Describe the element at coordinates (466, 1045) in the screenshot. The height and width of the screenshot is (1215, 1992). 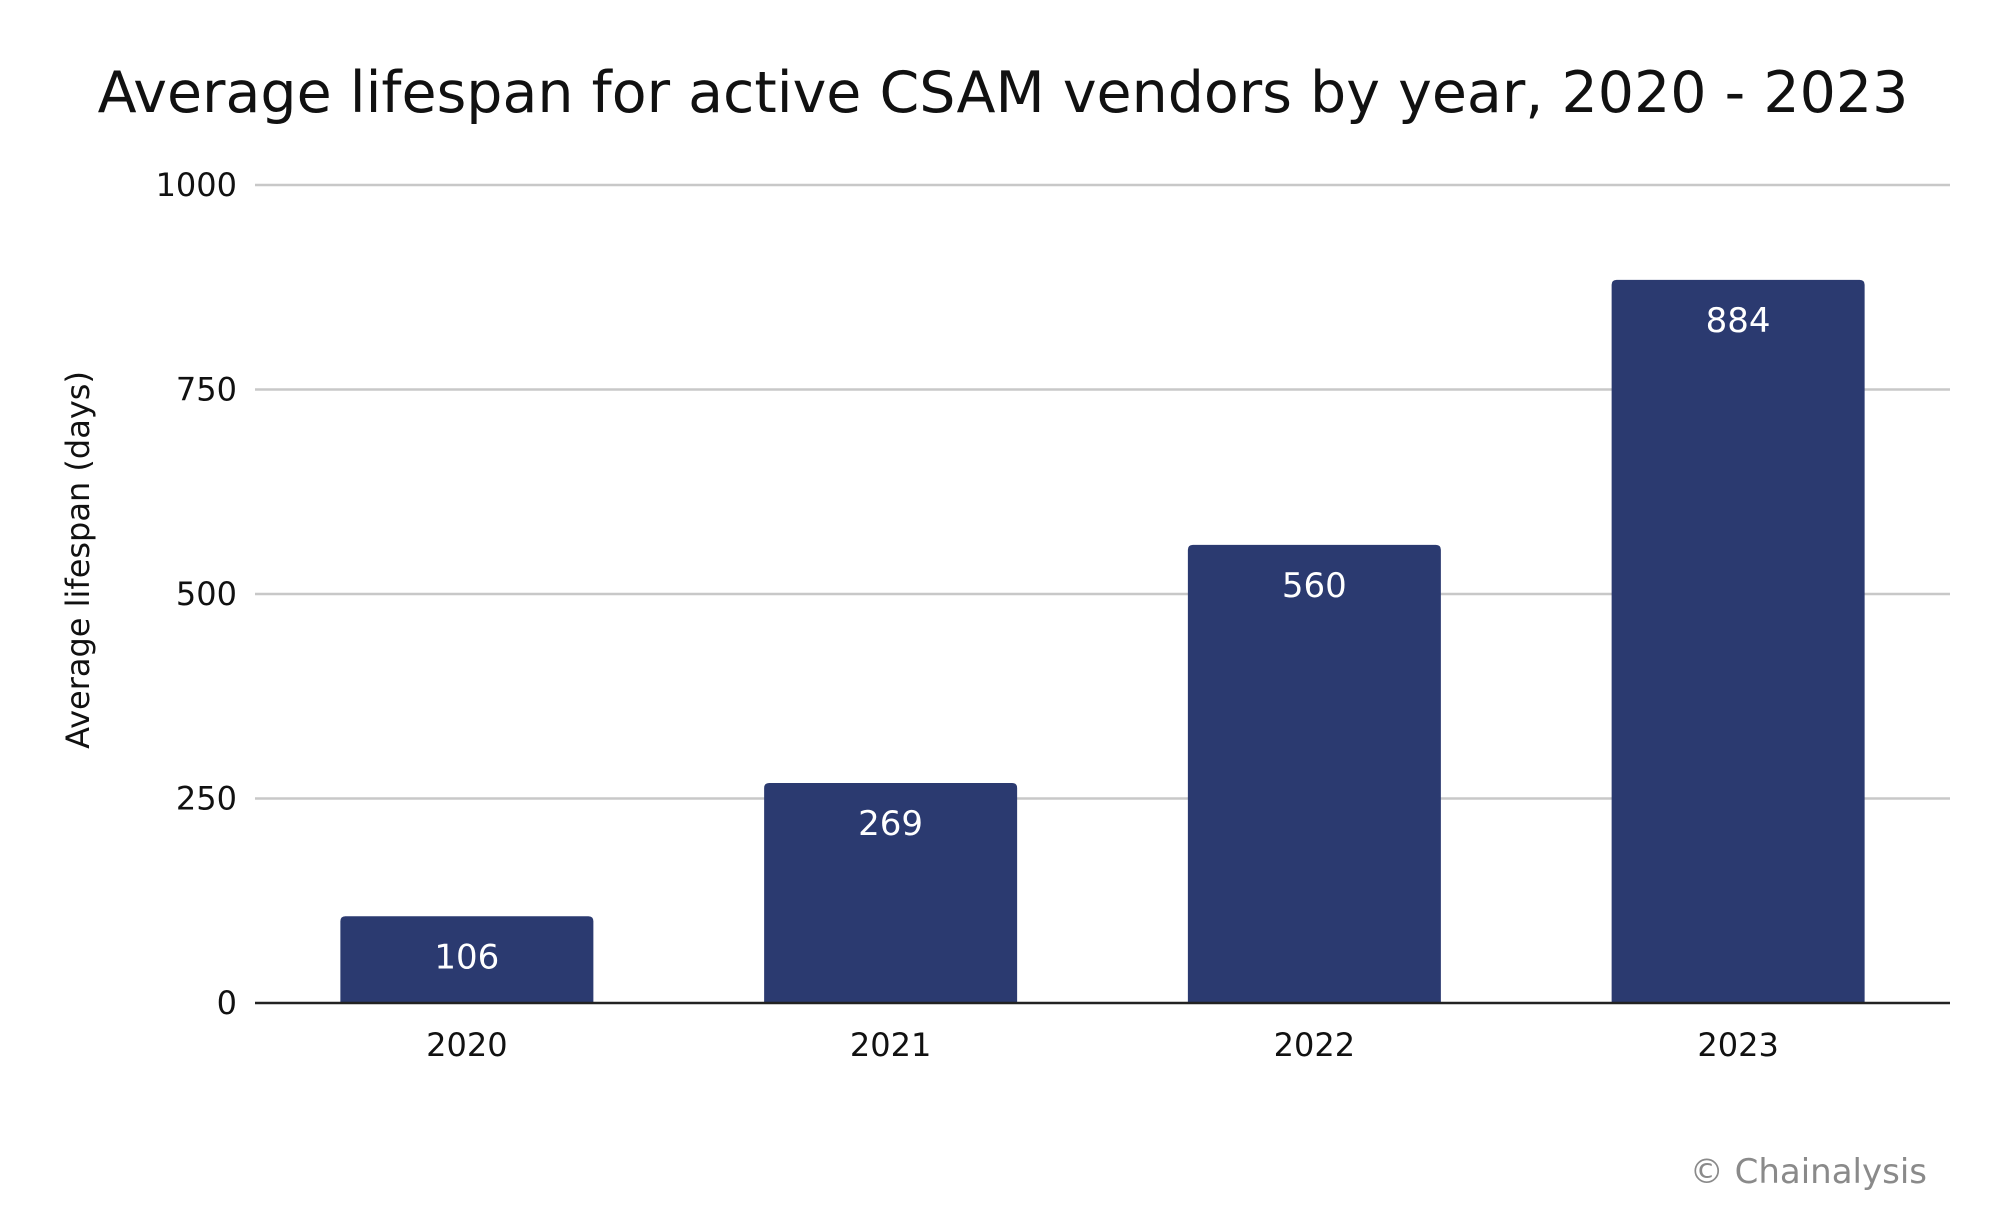
I see `x-tick-label: 2020` at that location.